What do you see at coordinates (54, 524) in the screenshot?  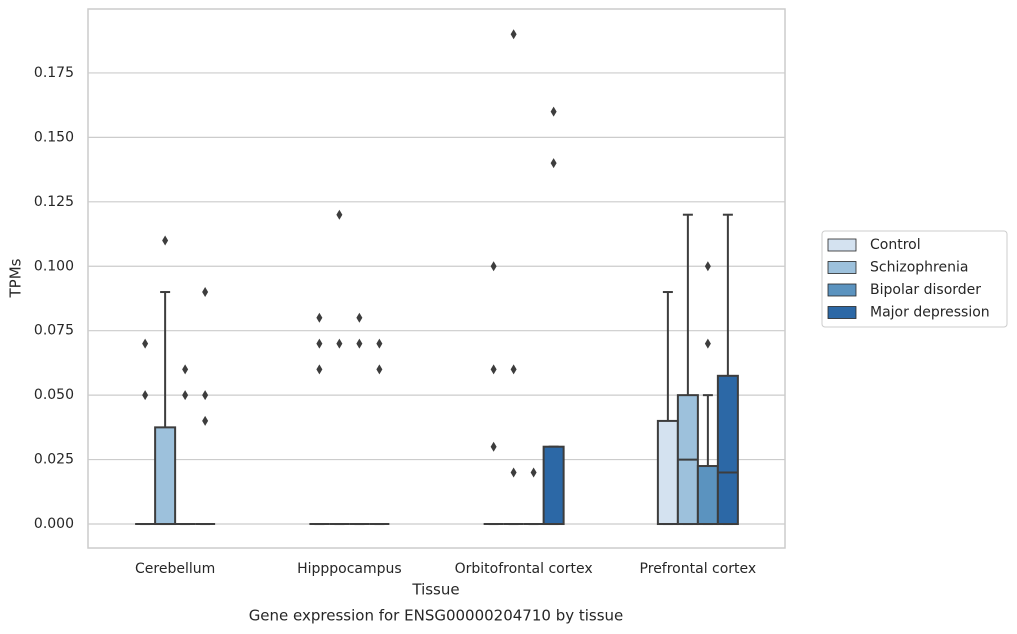 I see `y-tick-label: 0.000` at bounding box center [54, 524].